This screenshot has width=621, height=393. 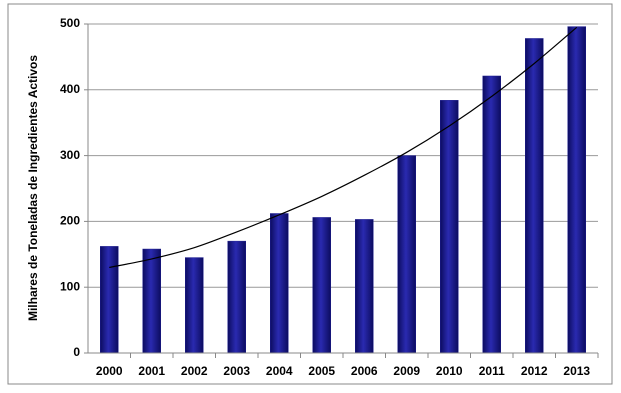 What do you see at coordinates (109, 371) in the screenshot?
I see `x-tick-label: 2000` at bounding box center [109, 371].